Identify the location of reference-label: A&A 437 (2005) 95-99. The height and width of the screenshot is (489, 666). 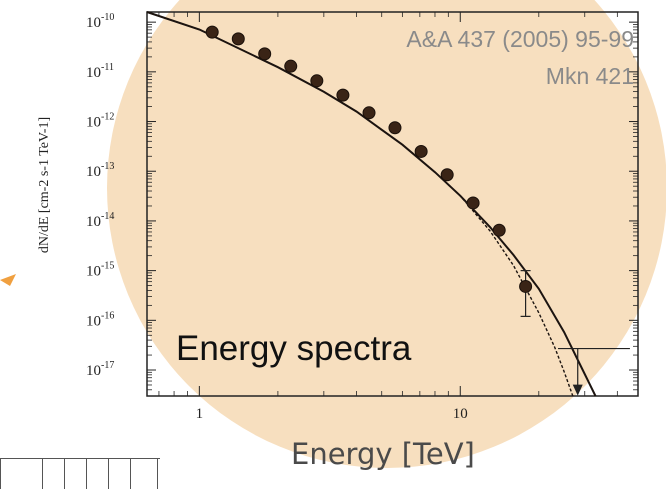
(520, 39).